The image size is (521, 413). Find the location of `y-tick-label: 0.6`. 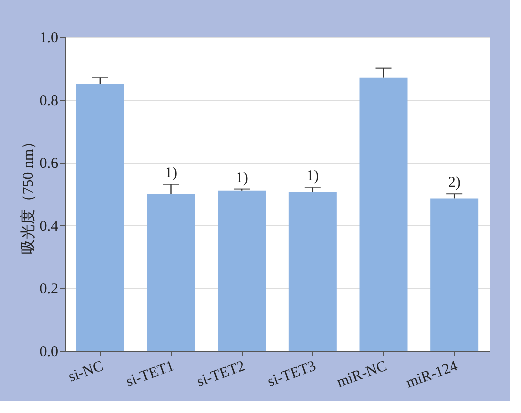

y-tick-label: 0.6 is located at coordinates (49, 164).